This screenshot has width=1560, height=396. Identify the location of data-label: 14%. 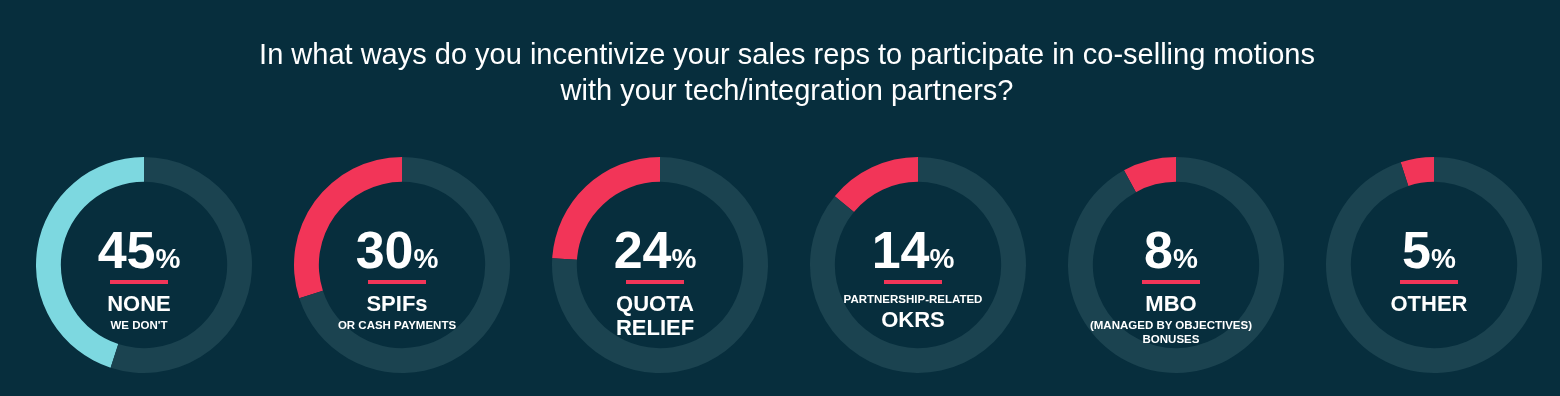
(913, 250).